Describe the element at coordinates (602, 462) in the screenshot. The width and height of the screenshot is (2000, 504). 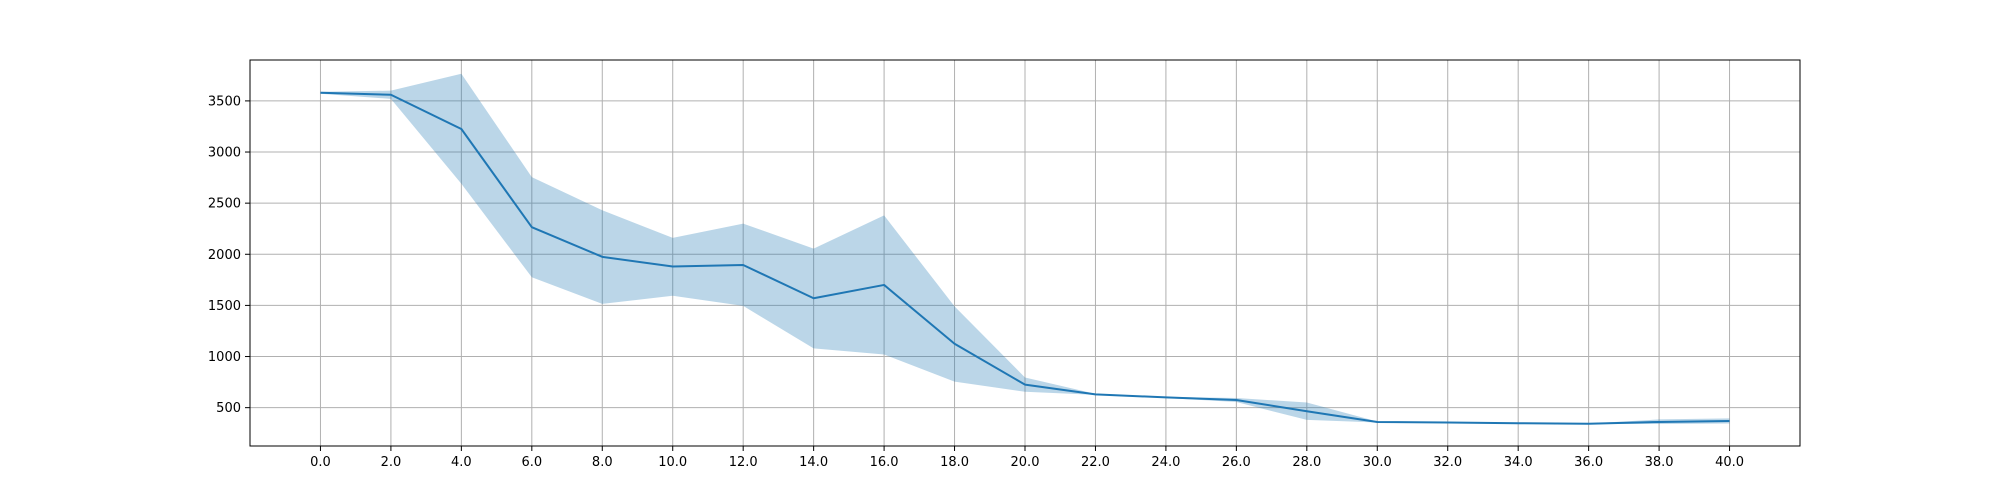
I see `x-tick-label: 8.0` at that location.